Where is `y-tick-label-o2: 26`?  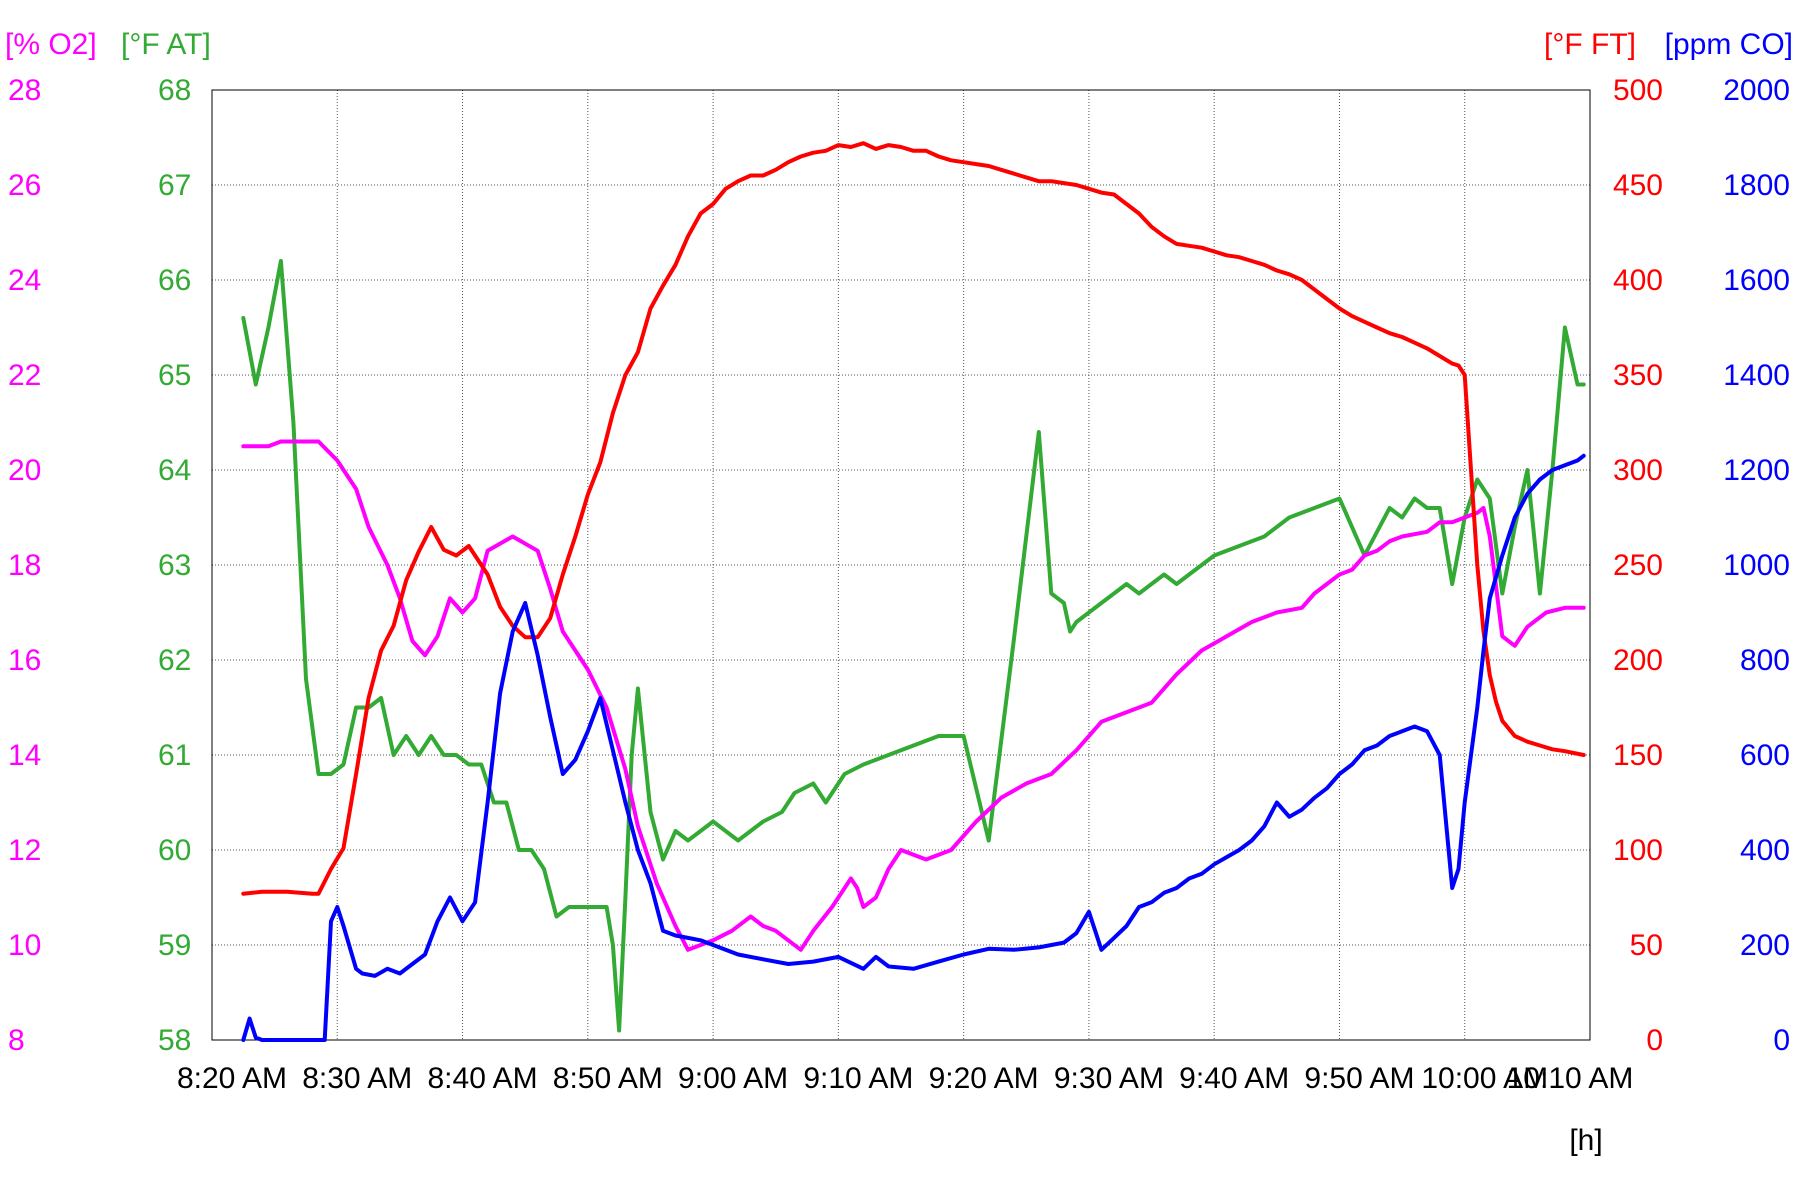 y-tick-label-o2: 26 is located at coordinates (24, 185).